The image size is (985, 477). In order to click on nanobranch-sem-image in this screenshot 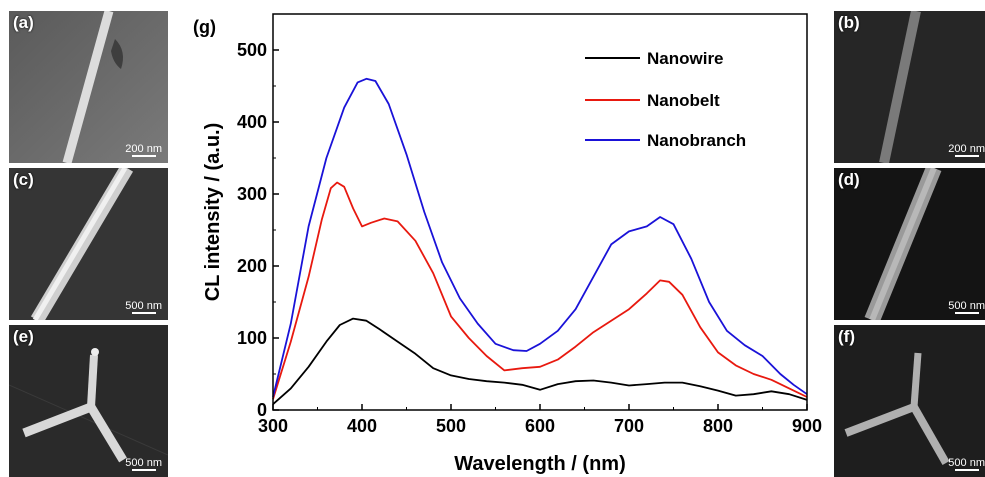, I will do `click(88, 401)`.